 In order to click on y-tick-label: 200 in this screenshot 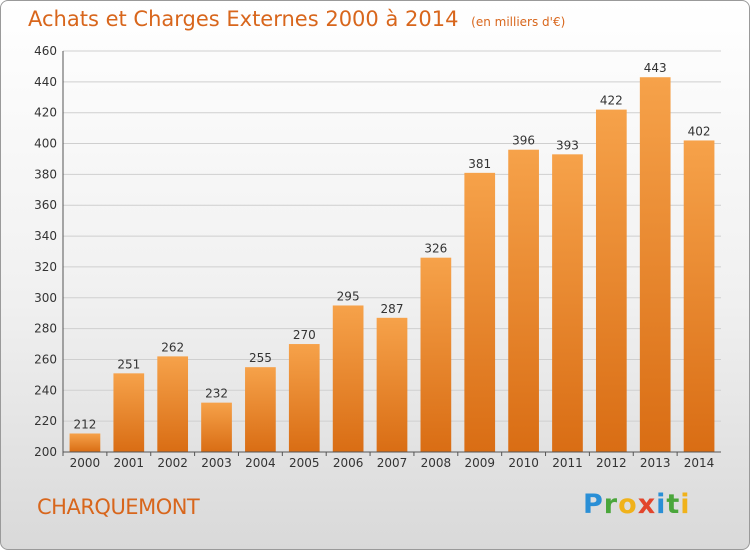, I will do `click(45, 452)`.